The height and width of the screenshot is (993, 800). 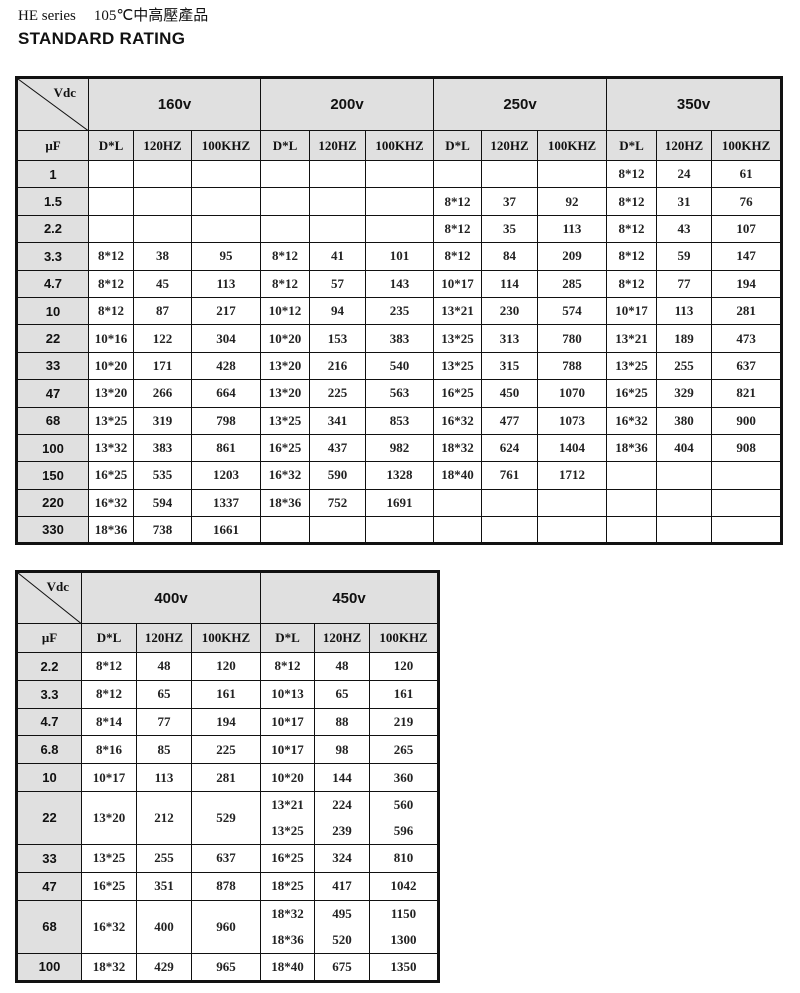 I want to click on subheader-ripple-100khz-cell: 100KHZ, so click(x=572, y=145).